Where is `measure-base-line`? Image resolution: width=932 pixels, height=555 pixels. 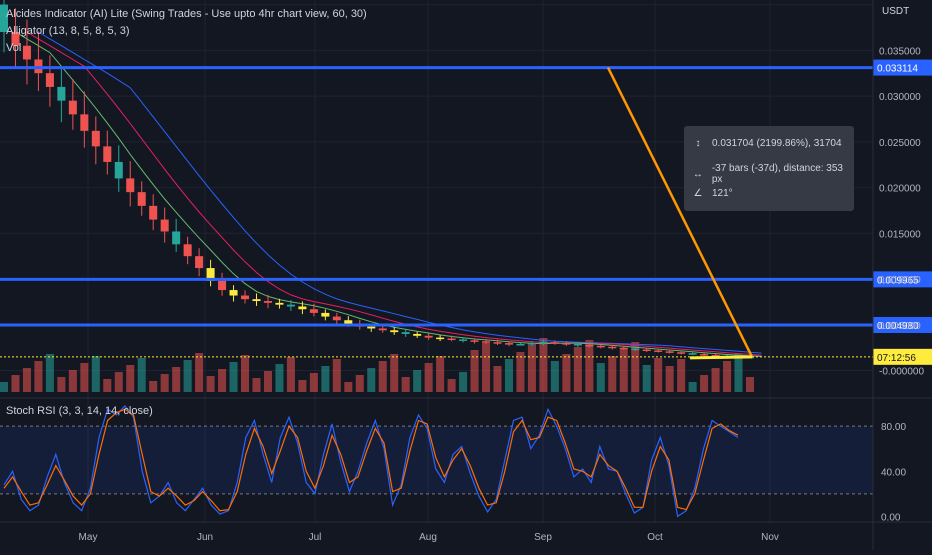 measure-base-line is located at coordinates (721, 357).